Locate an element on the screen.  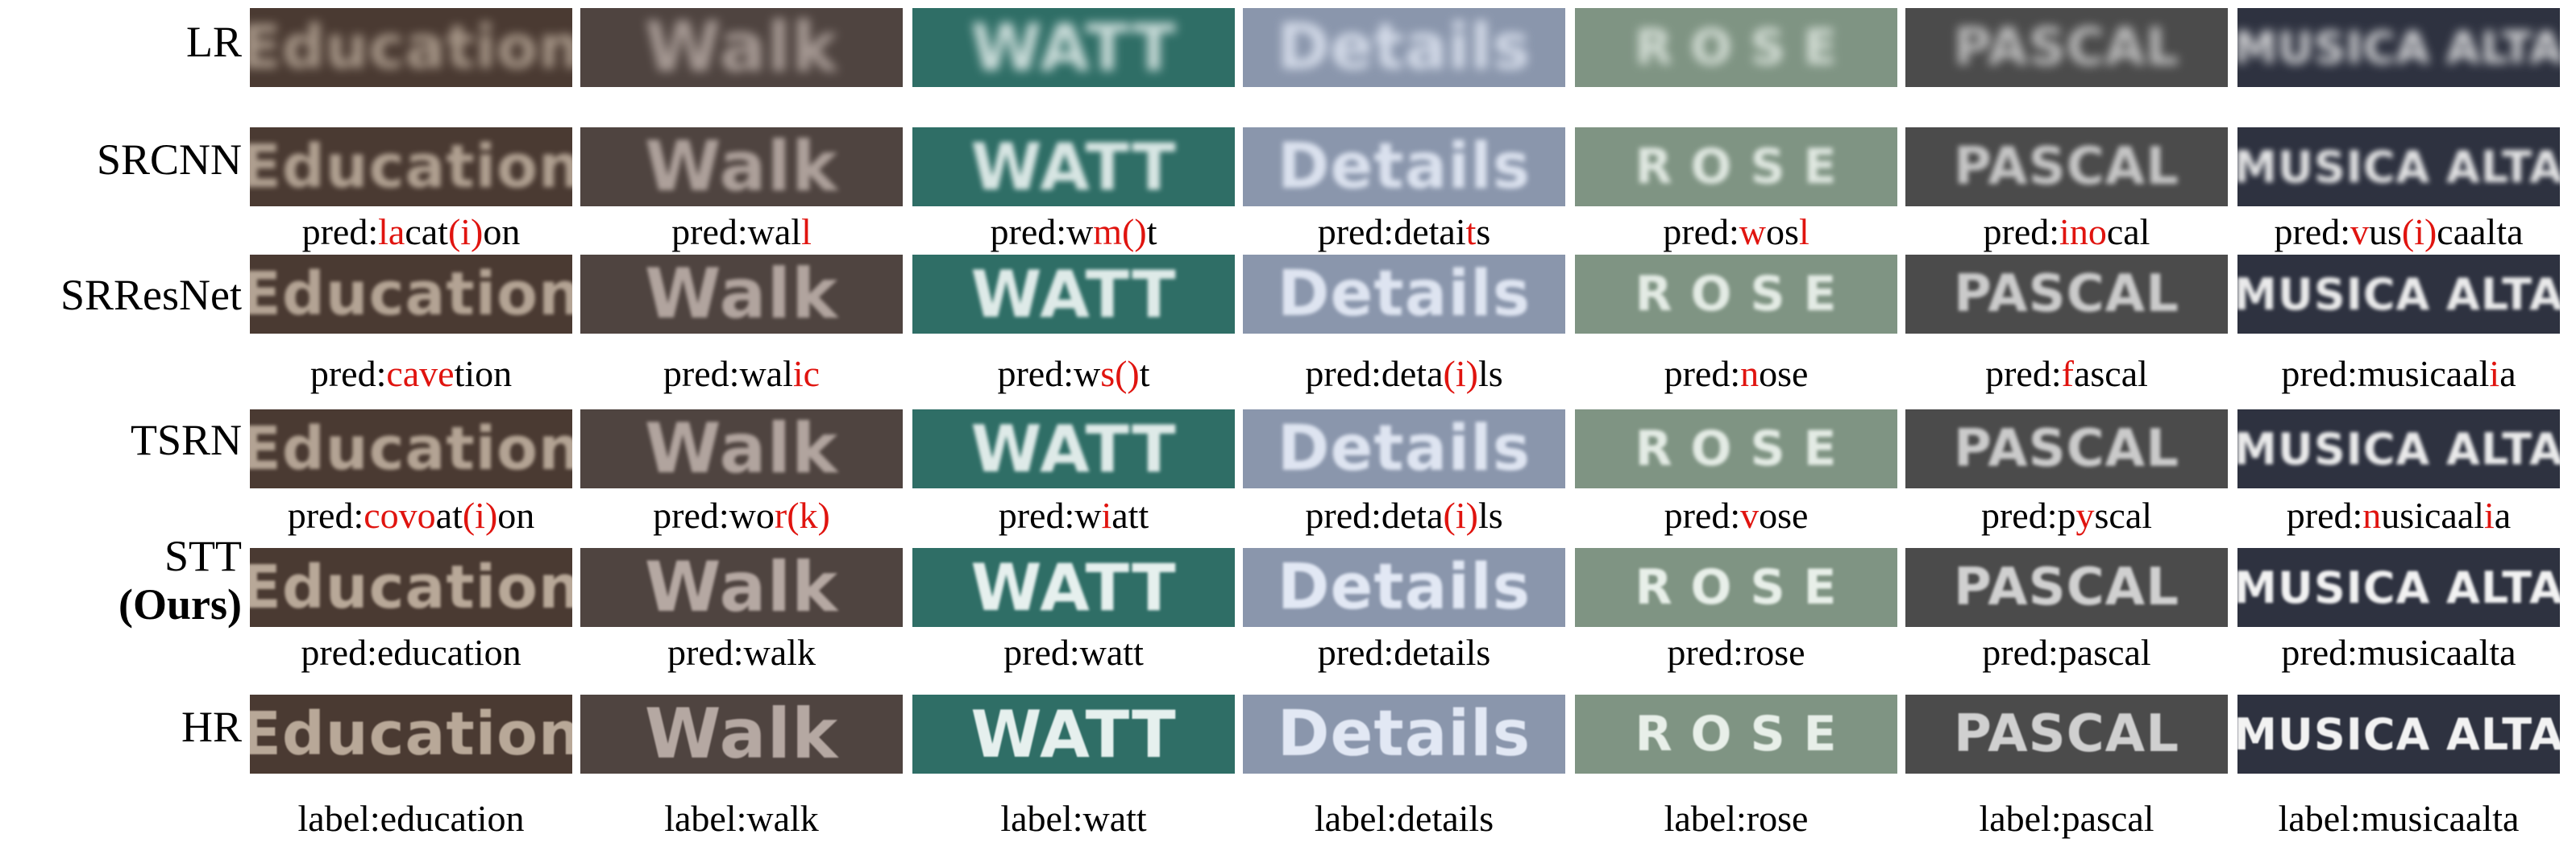
caption-error-segment: l is located at coordinates (1803, 232).